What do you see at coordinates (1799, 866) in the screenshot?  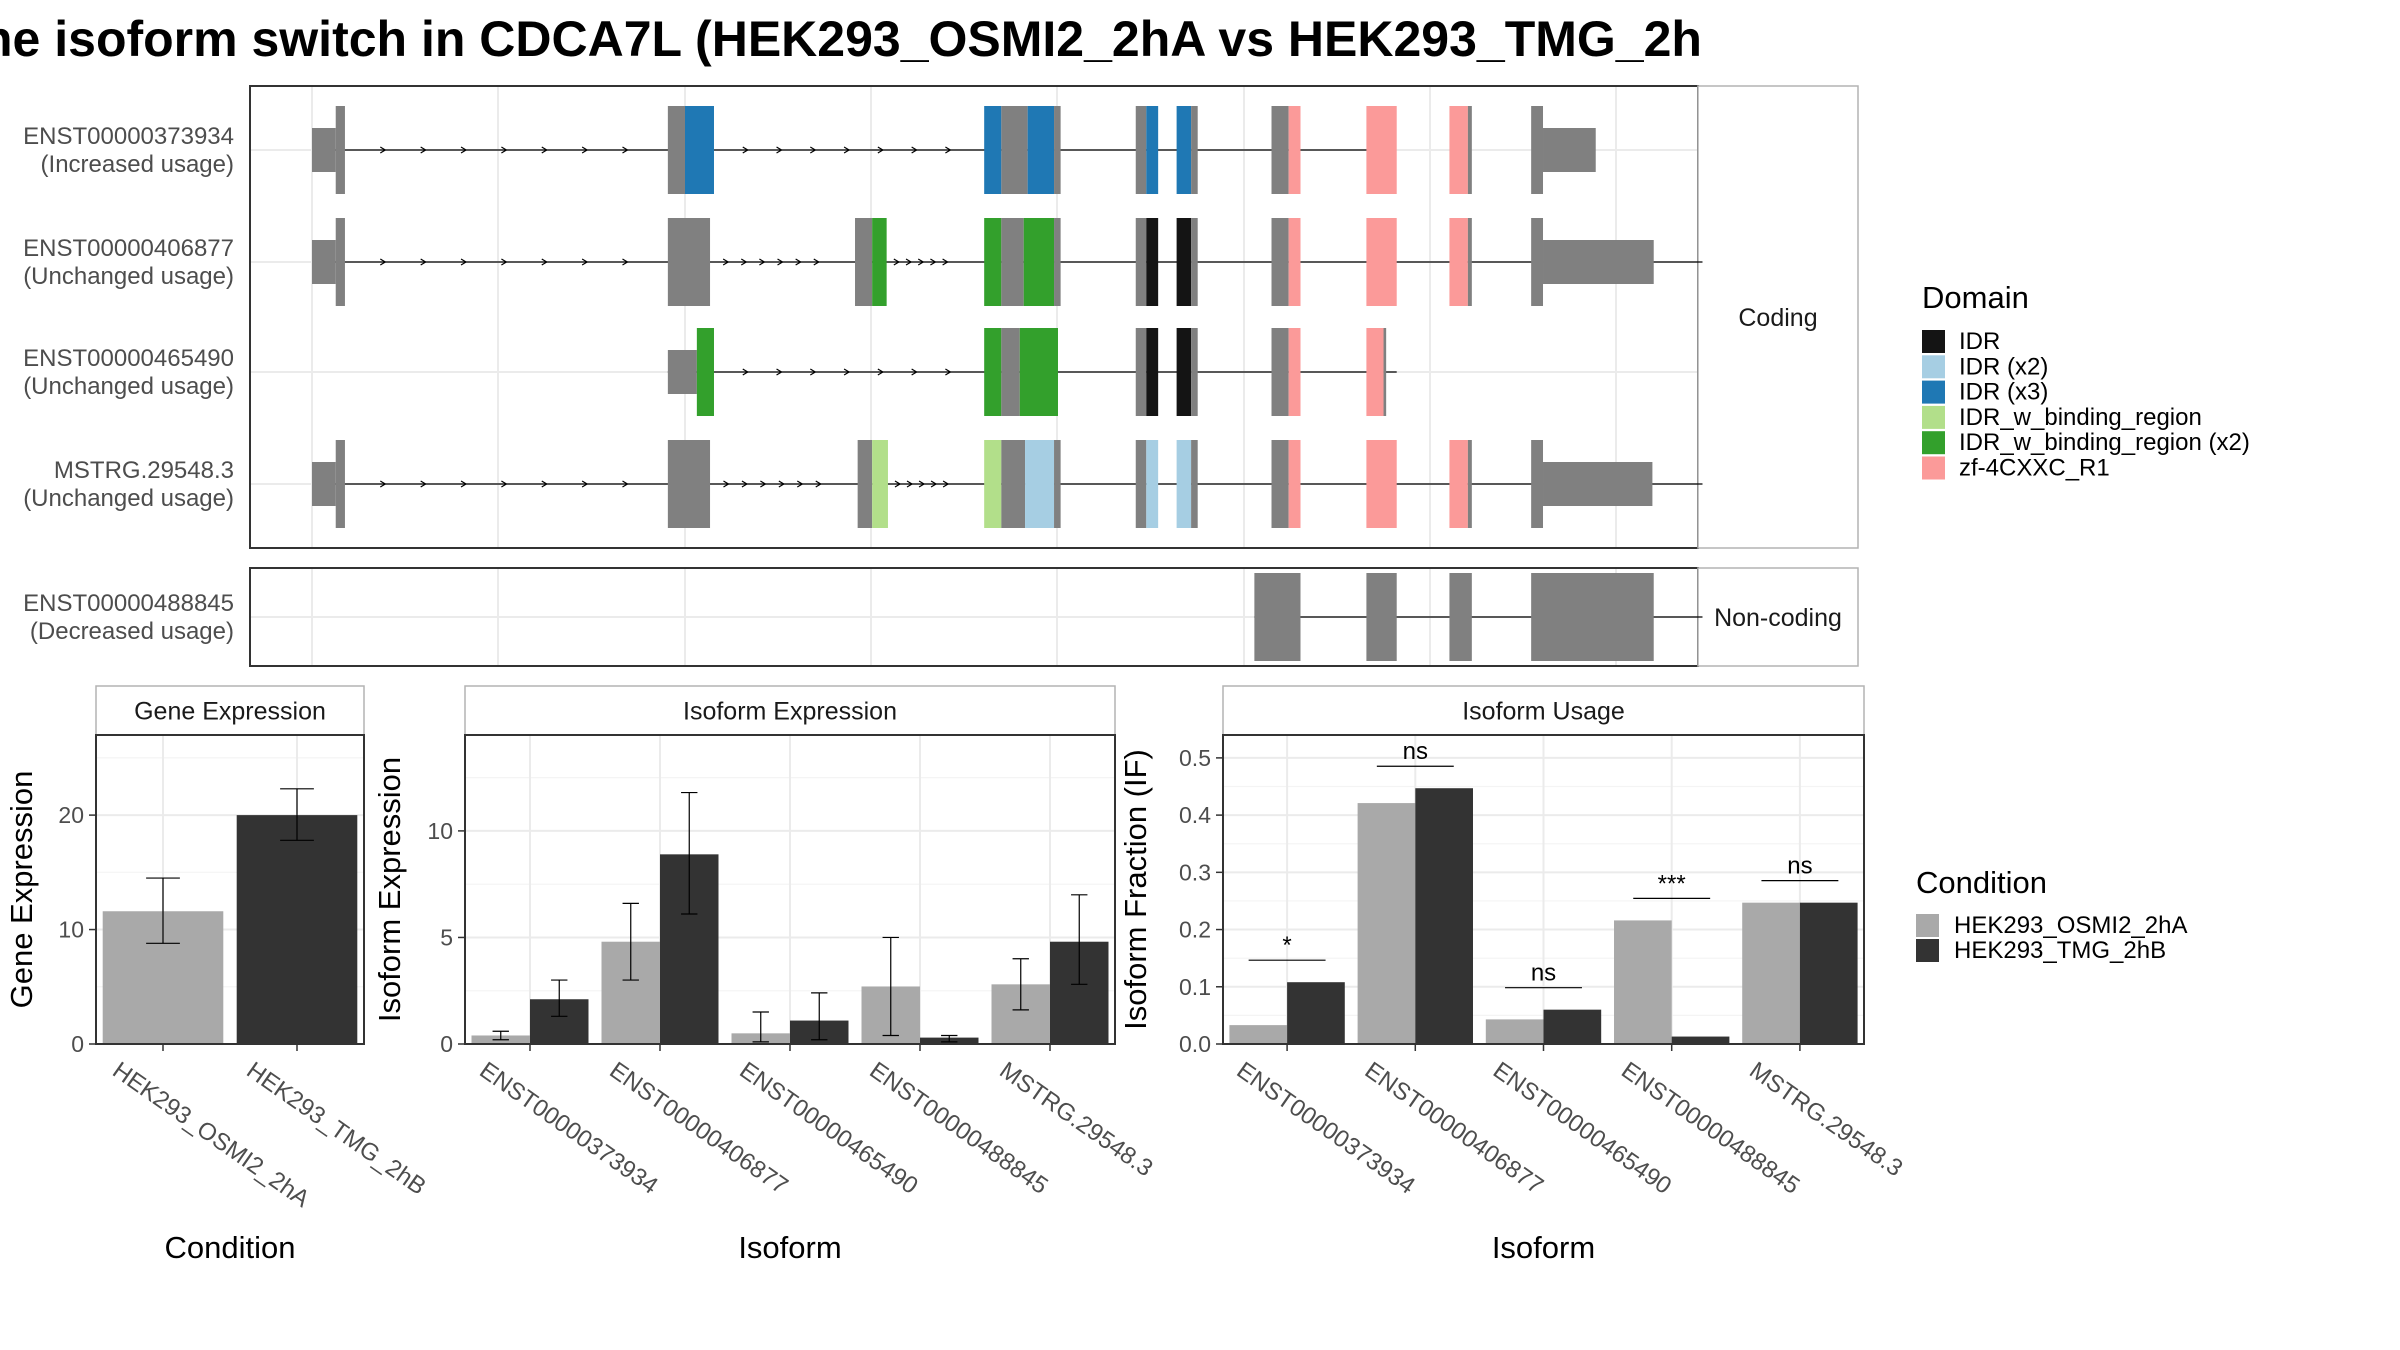 I see `significance-label: ns` at bounding box center [1799, 866].